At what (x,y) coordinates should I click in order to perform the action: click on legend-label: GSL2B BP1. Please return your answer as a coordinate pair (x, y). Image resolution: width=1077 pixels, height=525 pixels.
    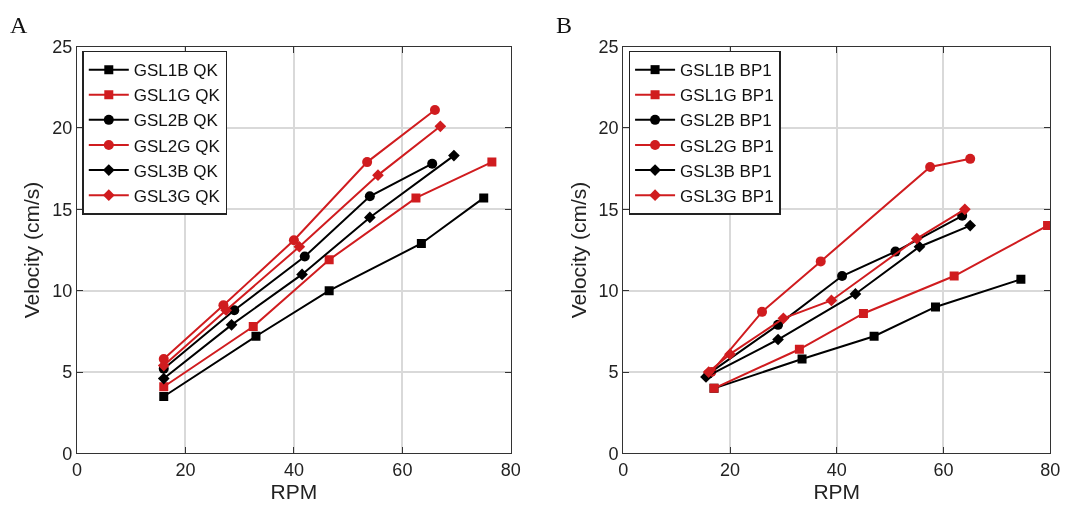
    Looking at the image, I should click on (726, 121).